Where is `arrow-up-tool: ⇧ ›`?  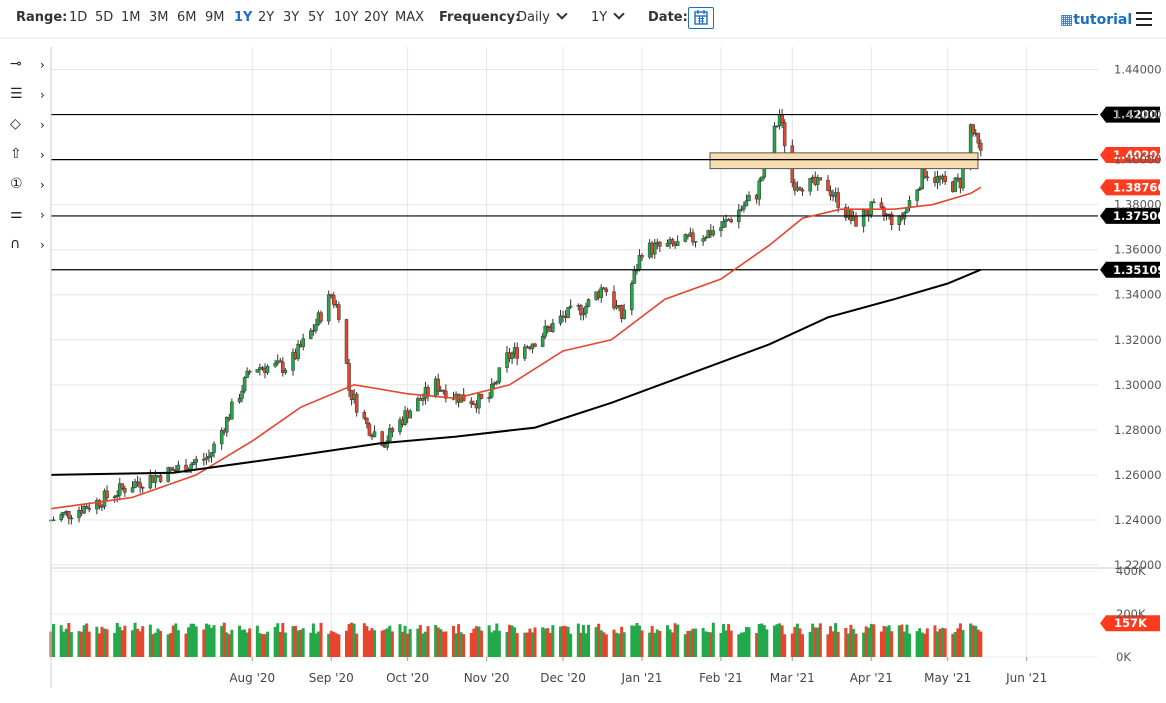 arrow-up-tool: ⇧ › is located at coordinates (28, 157).